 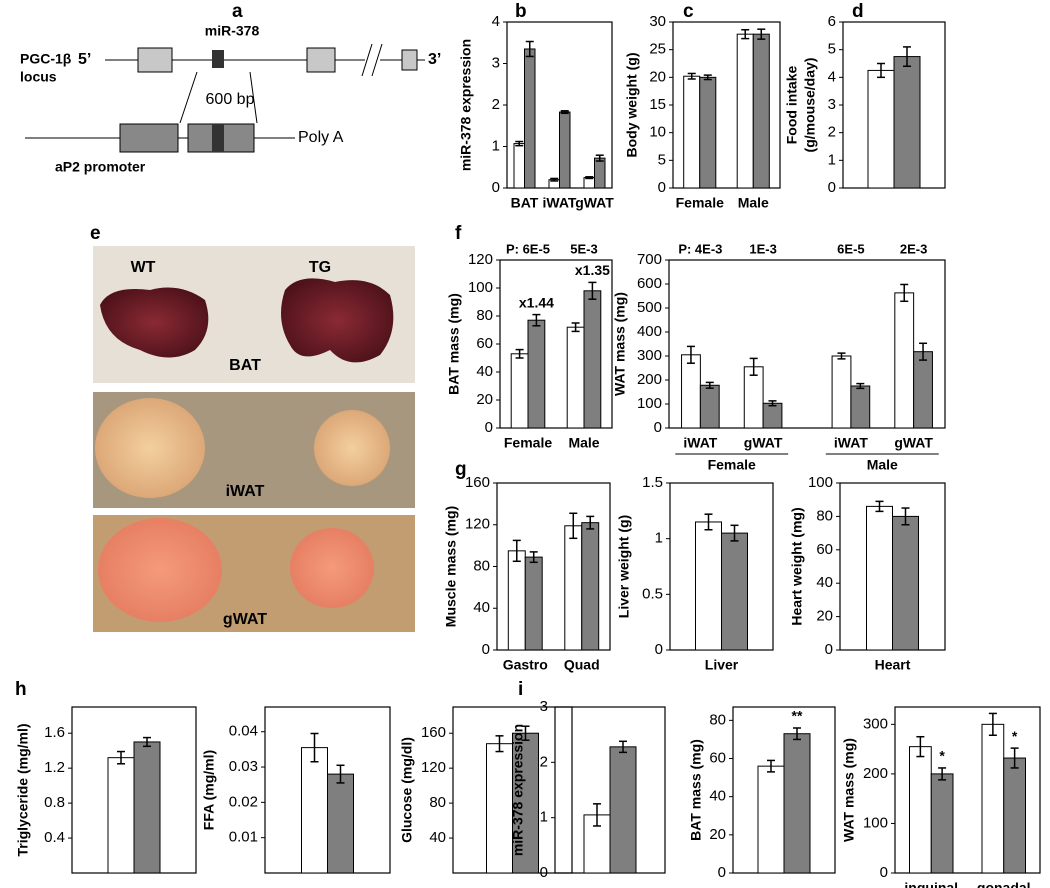 I want to click on p-value: 1E-3, so click(x=762, y=248).